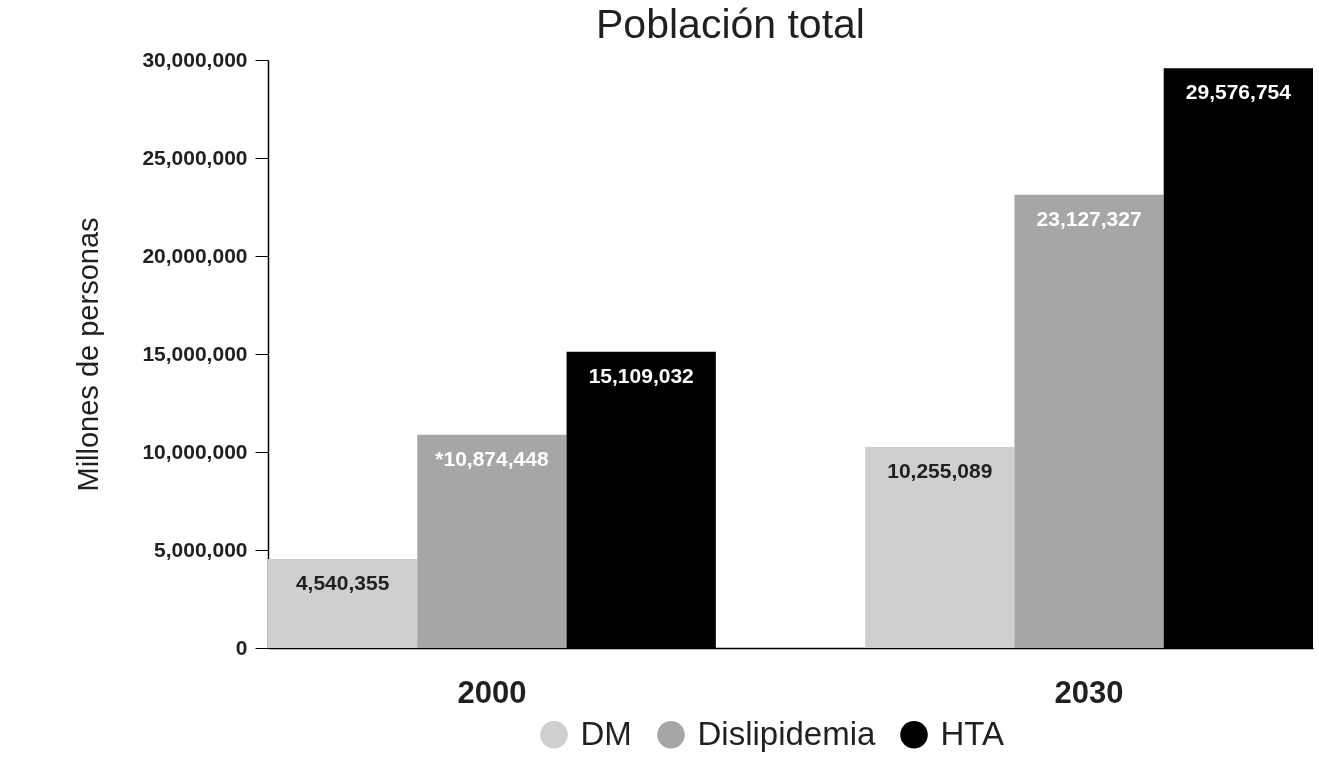  What do you see at coordinates (492, 692) in the screenshot?
I see `x-tick-label: 2000` at bounding box center [492, 692].